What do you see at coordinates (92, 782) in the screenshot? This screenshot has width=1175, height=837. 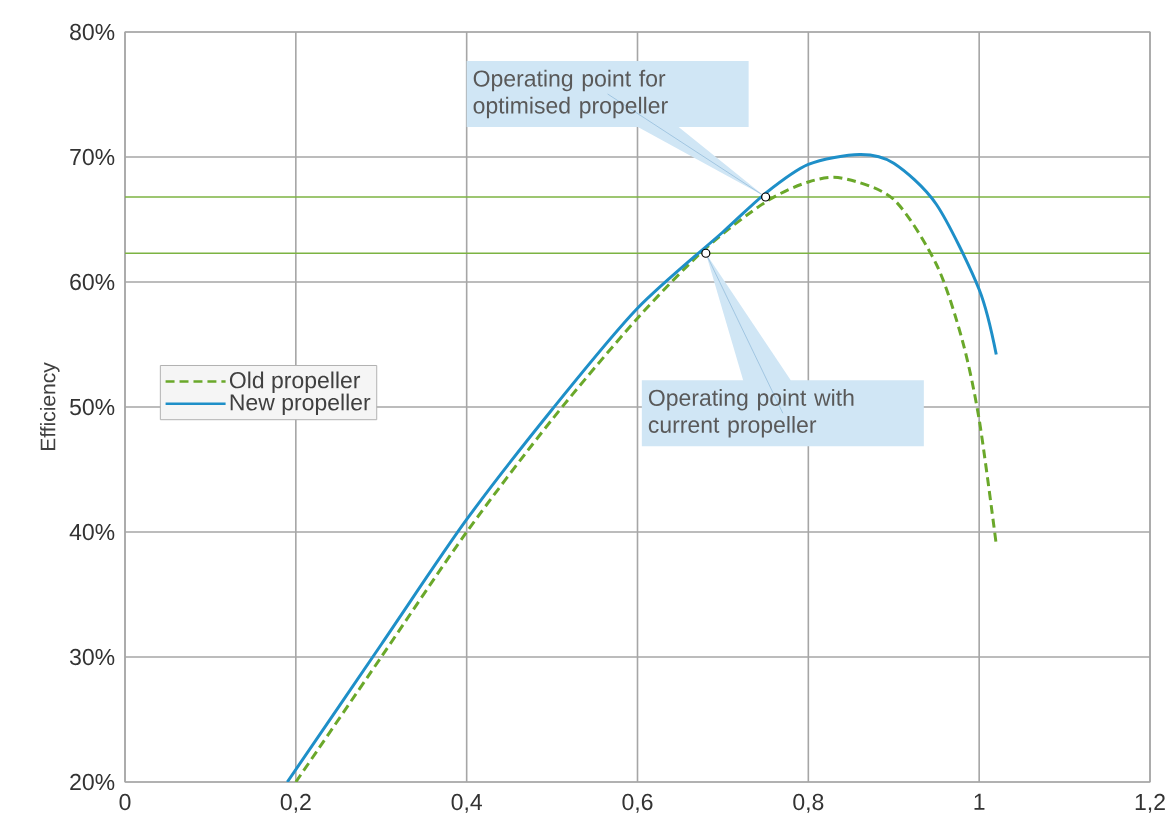 I see `y-tick-label: 20%` at bounding box center [92, 782].